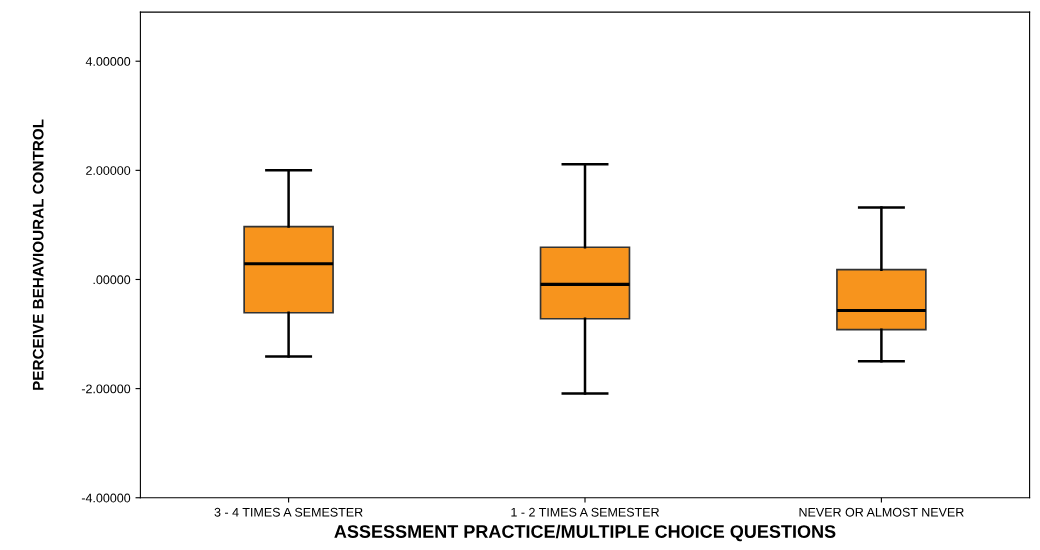 This screenshot has width=1040, height=550. I want to click on y-axis-title: PERCEIVE BEHAVIOURAL CONTROL, so click(38, 254).